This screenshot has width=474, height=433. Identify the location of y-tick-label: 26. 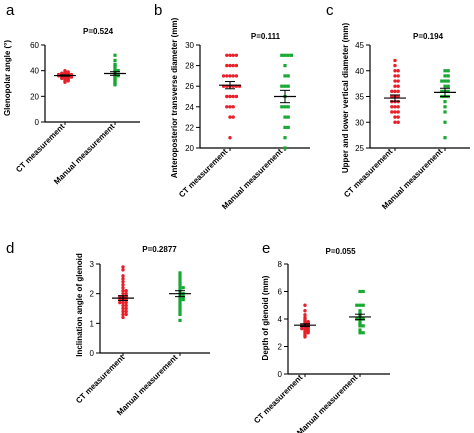
(189, 86).